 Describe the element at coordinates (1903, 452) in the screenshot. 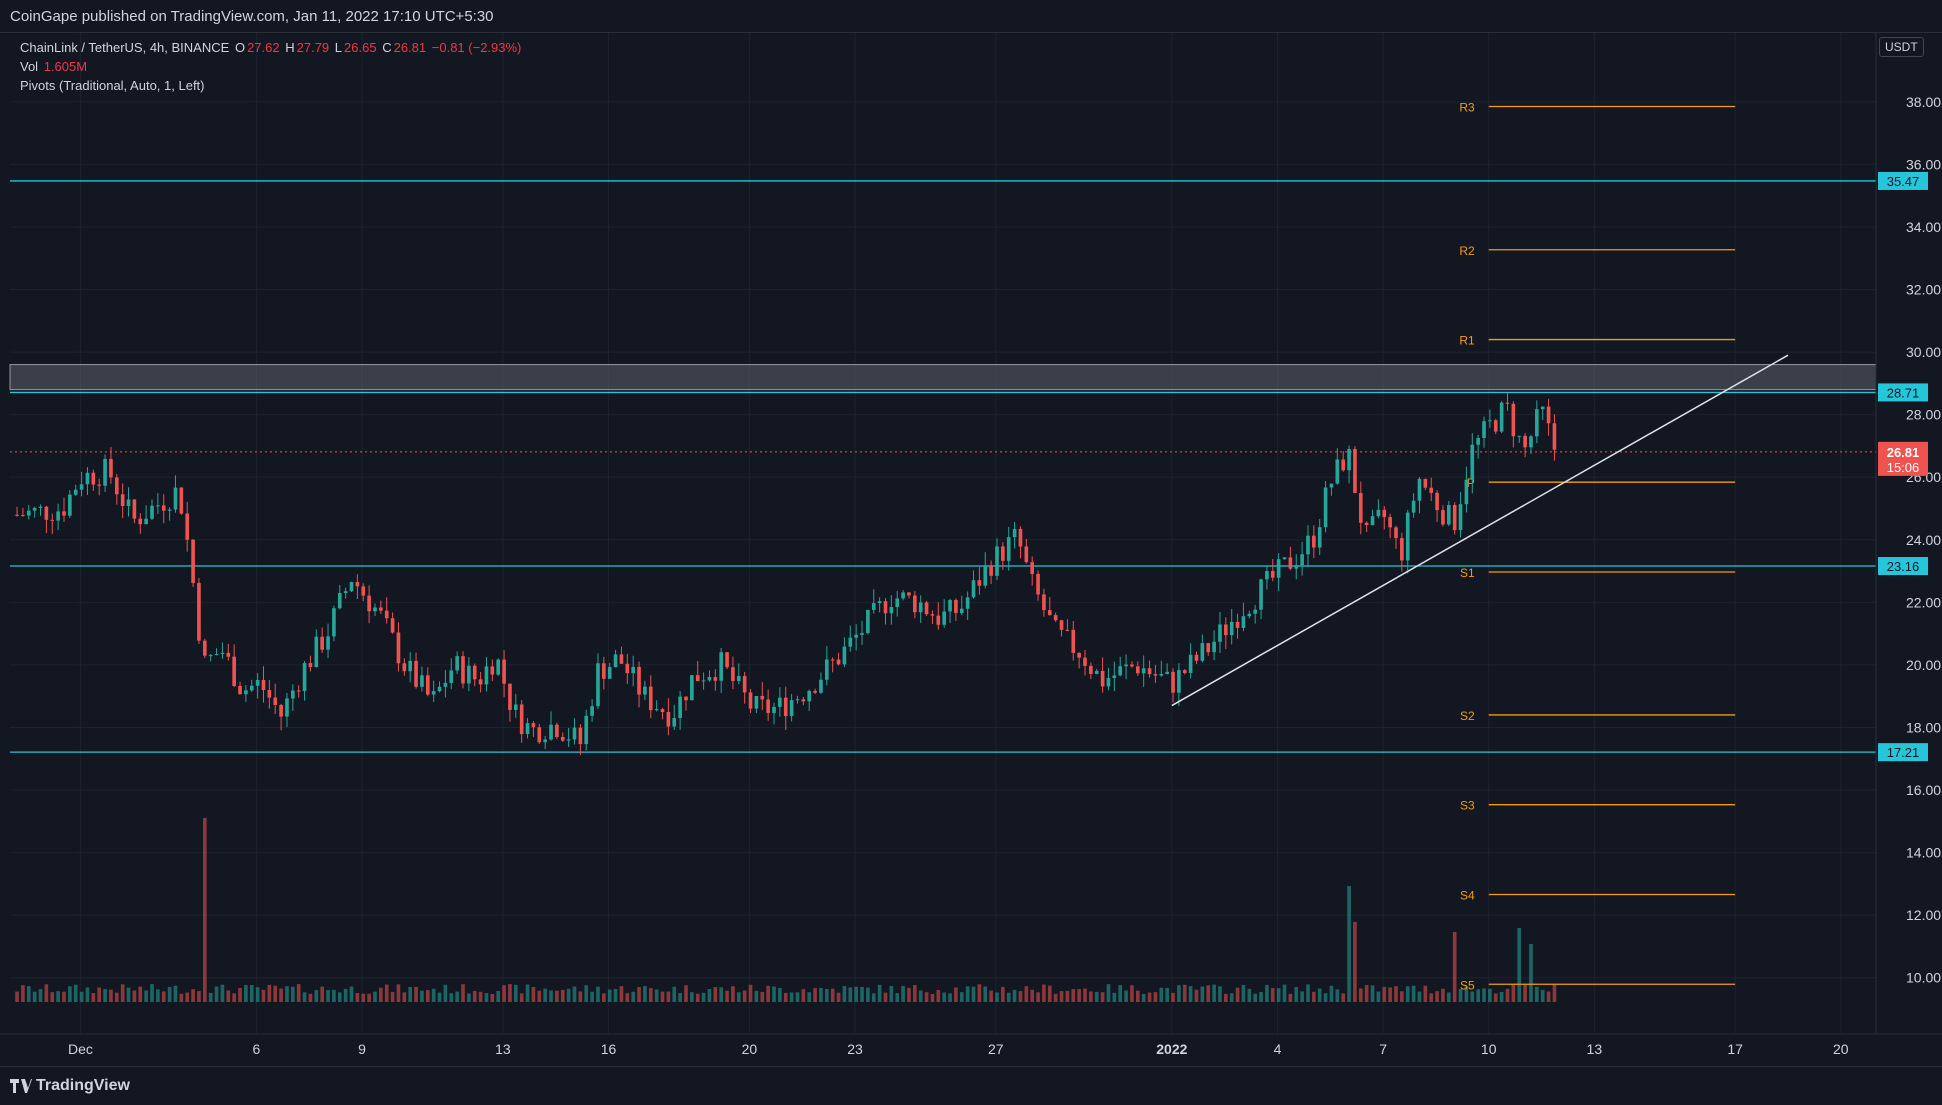

I see `last-price-label: 26.81` at that location.